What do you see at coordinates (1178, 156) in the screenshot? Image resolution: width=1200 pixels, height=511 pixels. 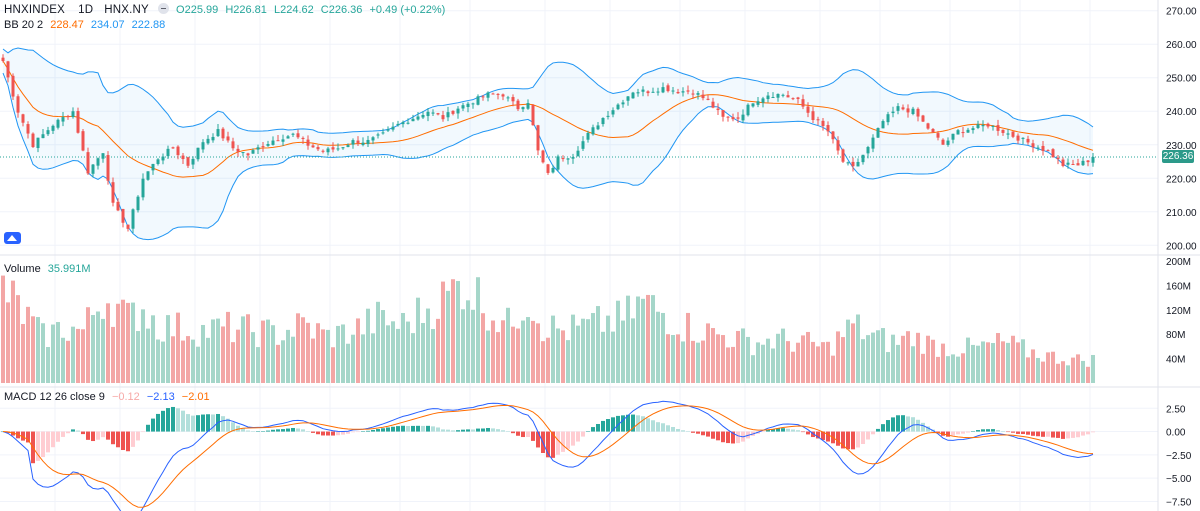 I see `last-price-label: 226.36` at bounding box center [1178, 156].